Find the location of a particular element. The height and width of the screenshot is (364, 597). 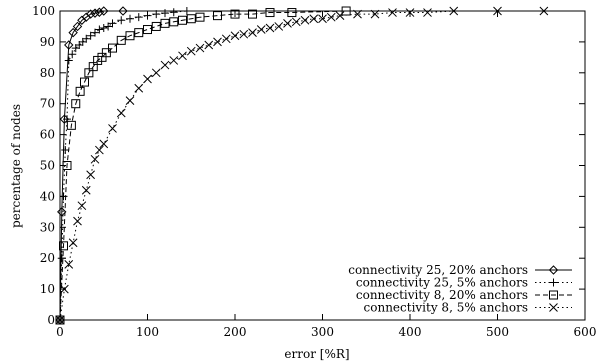

x-tick-label: 400 is located at coordinates (410, 332).